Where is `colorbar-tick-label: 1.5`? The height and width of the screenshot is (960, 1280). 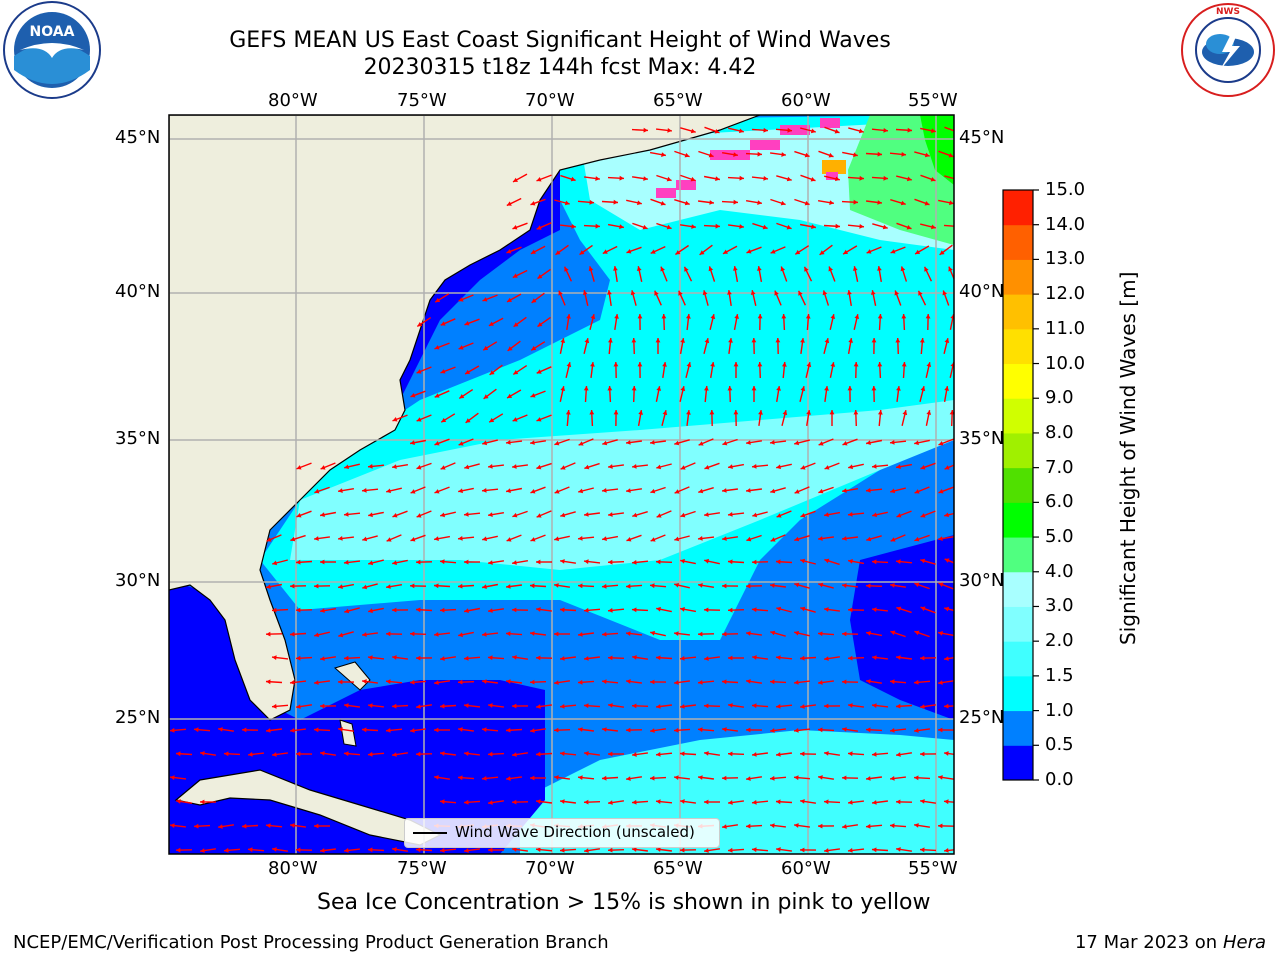 colorbar-tick-label: 1.5 is located at coordinates (1059, 675).